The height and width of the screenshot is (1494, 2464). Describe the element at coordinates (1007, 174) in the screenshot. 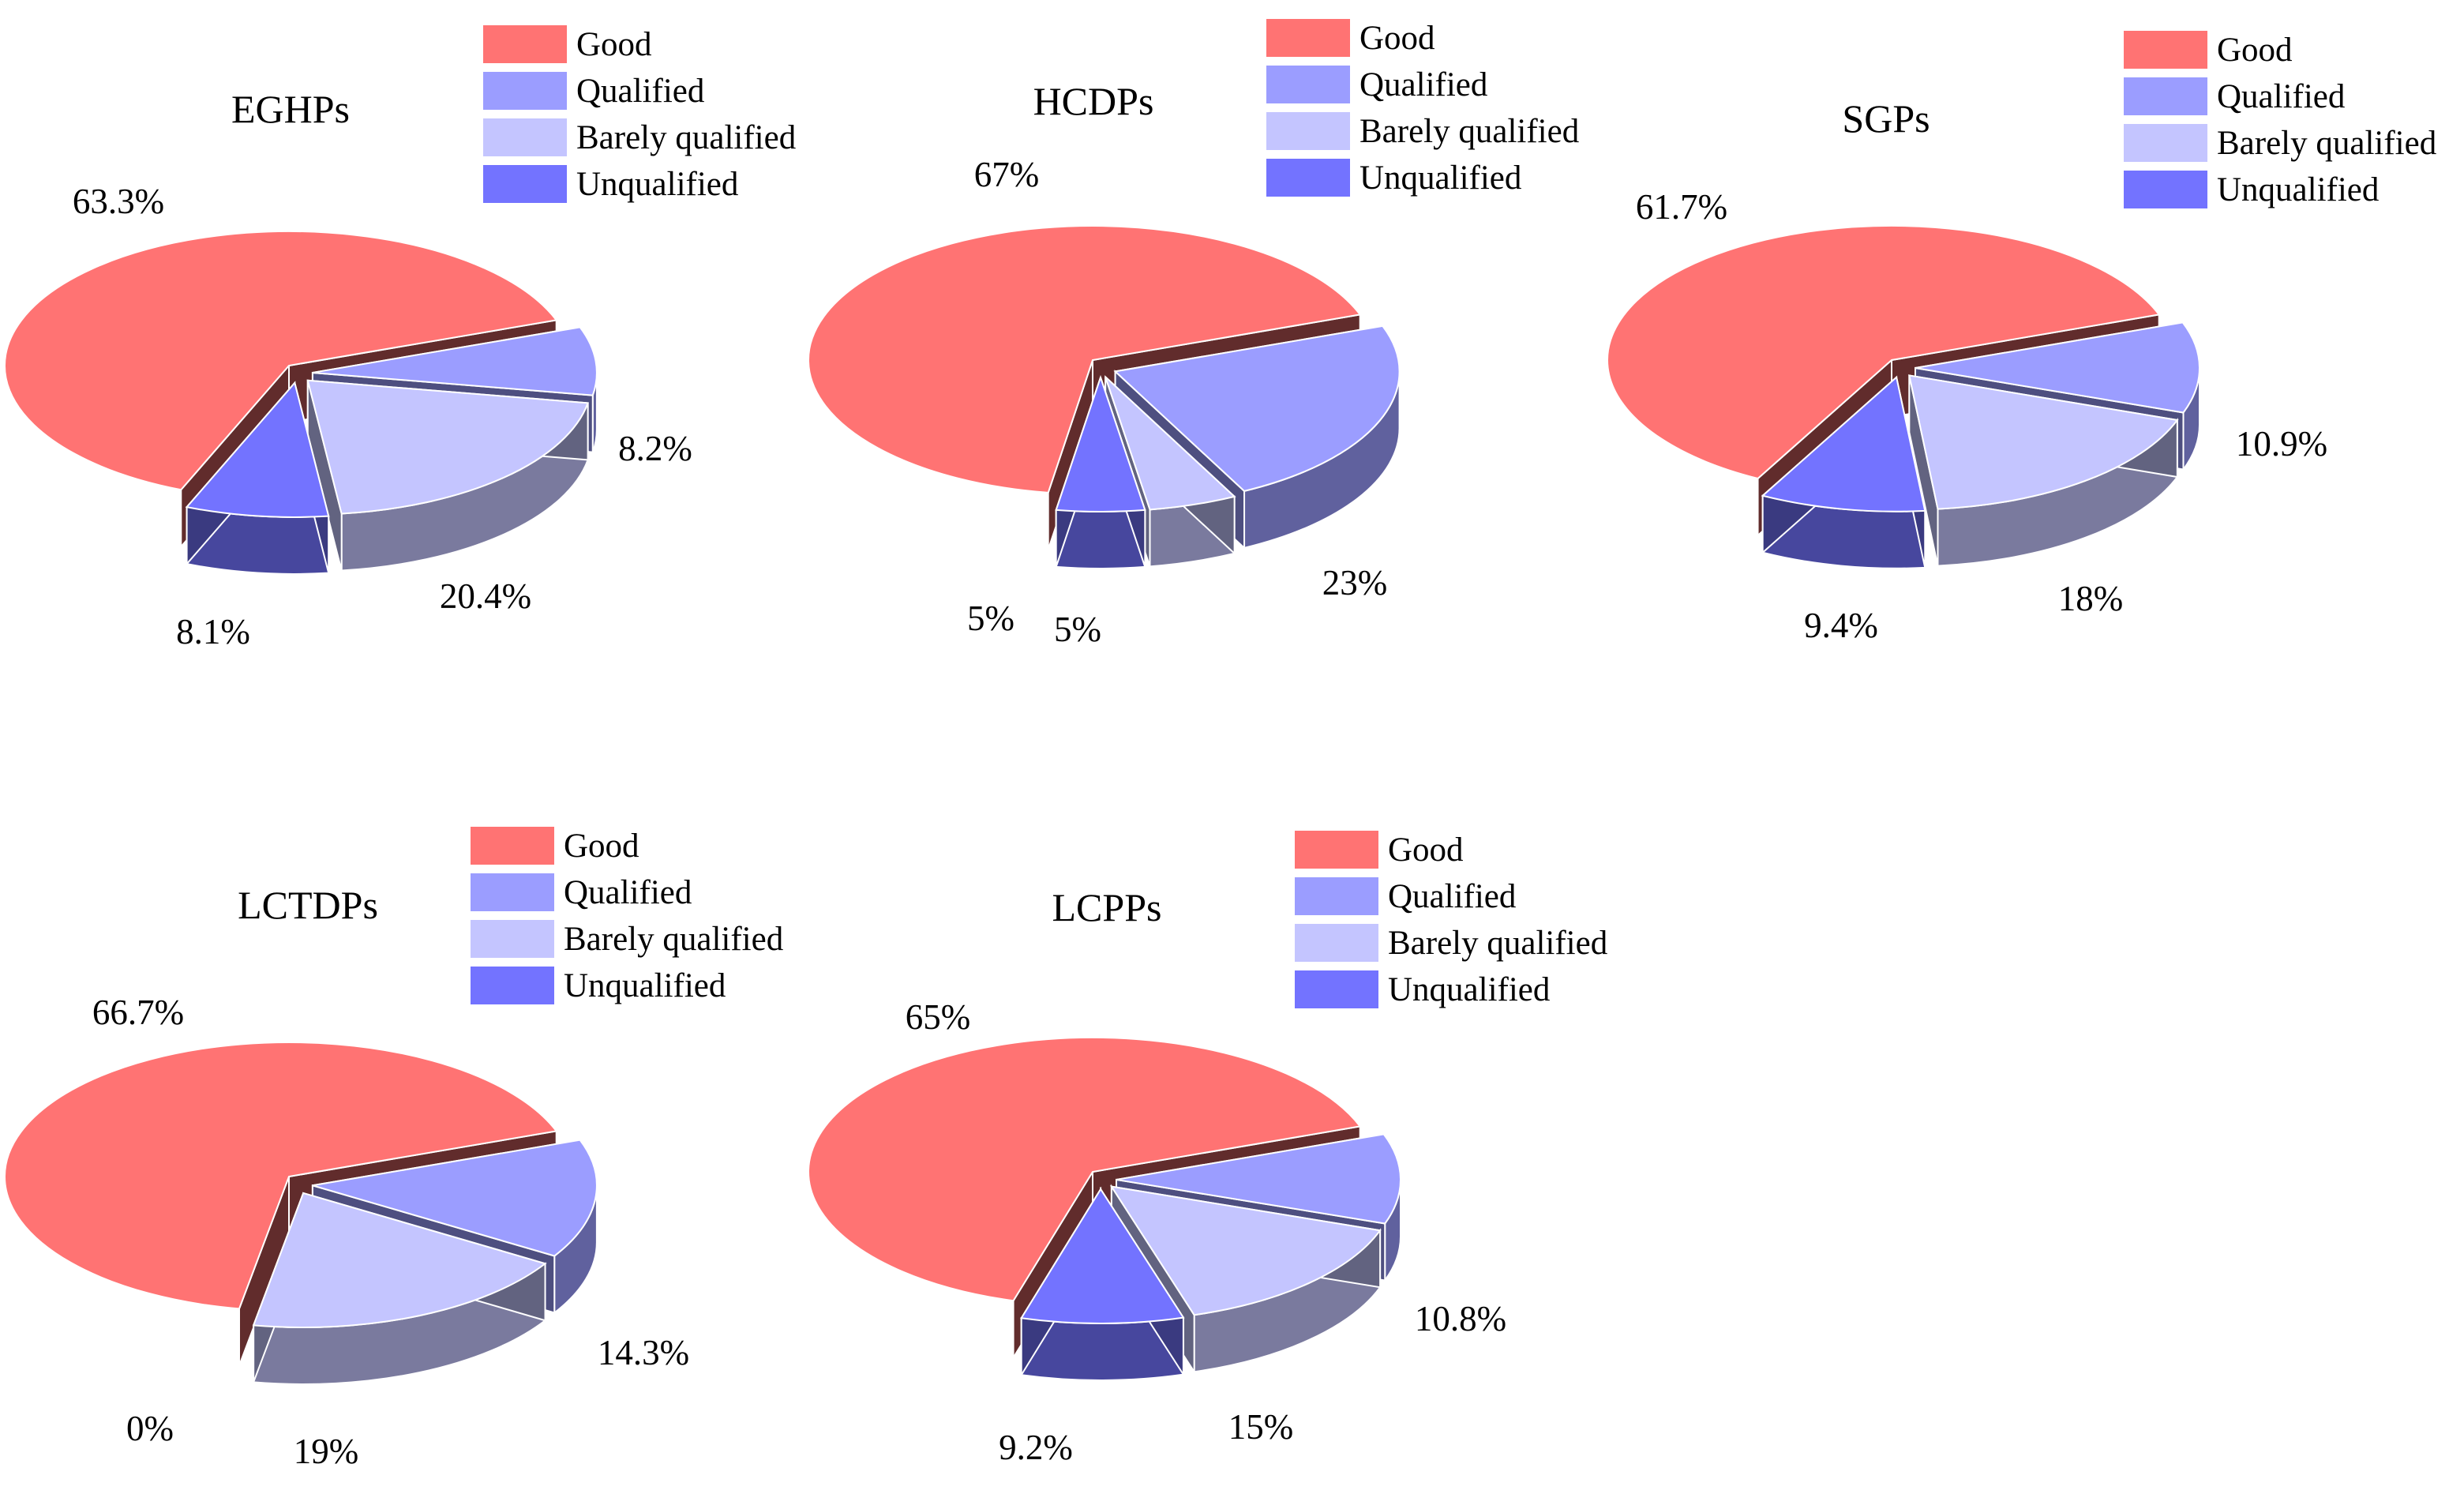

I see `data-label-good: 67%` at that location.